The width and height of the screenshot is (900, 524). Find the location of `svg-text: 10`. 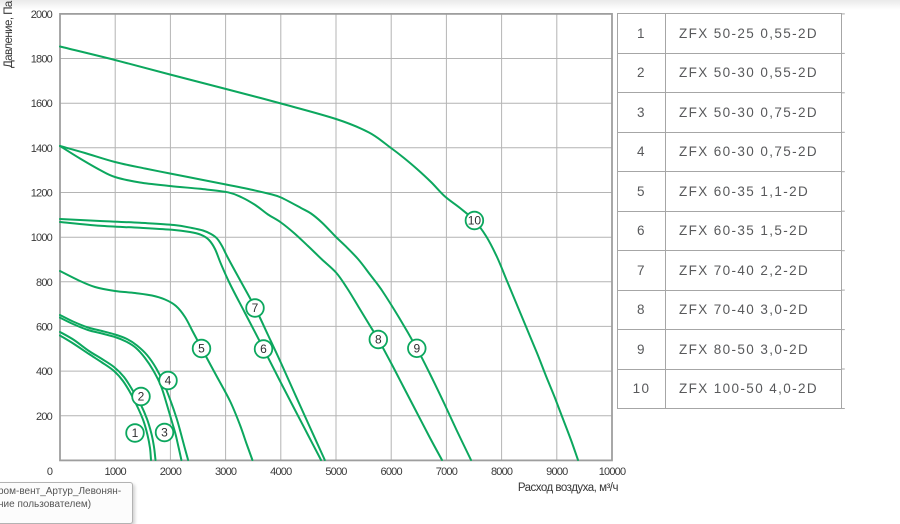

svg-text: 10 is located at coordinates (475, 221).